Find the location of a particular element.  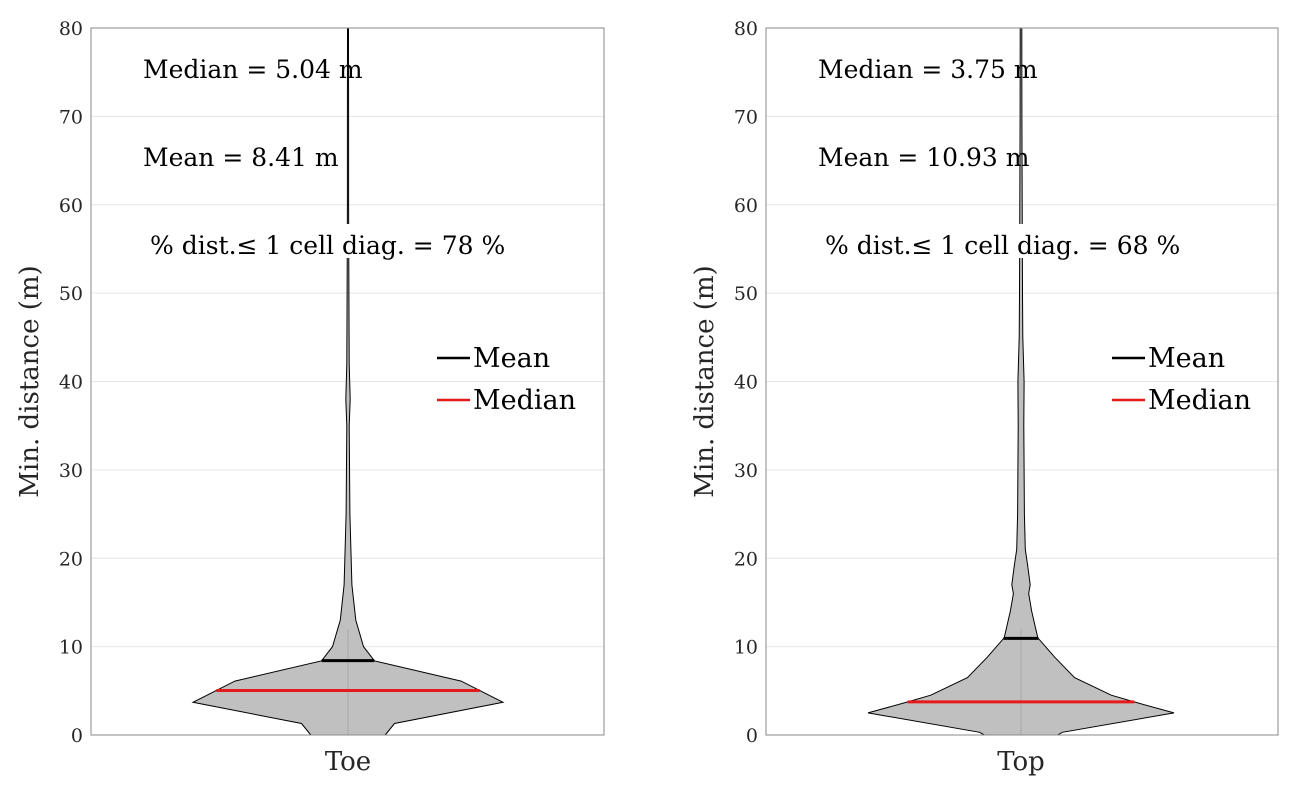

median-annotation: Median = 3.75 m is located at coordinates (928, 69).